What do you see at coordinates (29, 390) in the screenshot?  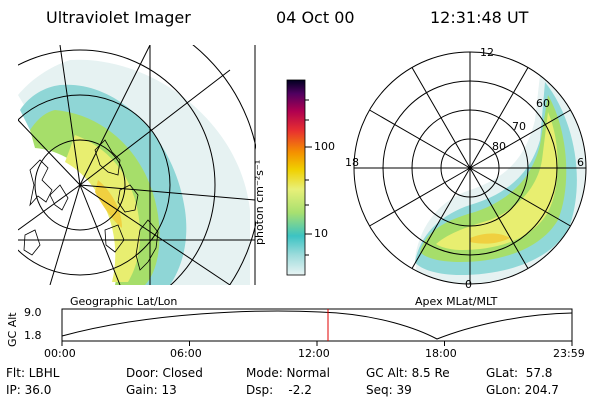 I see `status-ip: IP: 36.0` at bounding box center [29, 390].